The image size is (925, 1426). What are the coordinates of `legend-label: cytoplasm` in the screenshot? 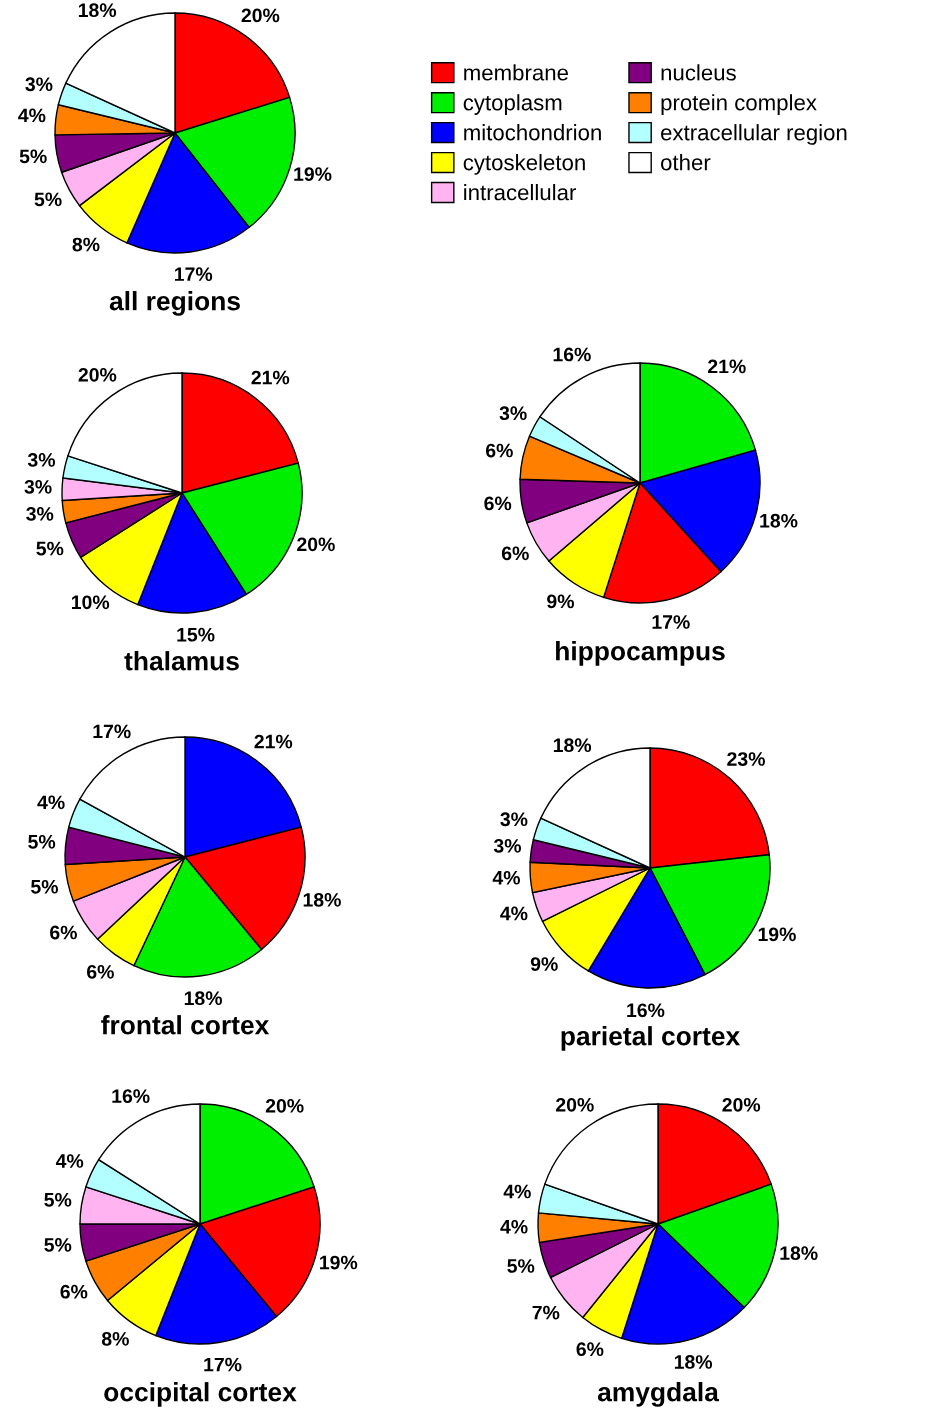 It's located at (512, 104).